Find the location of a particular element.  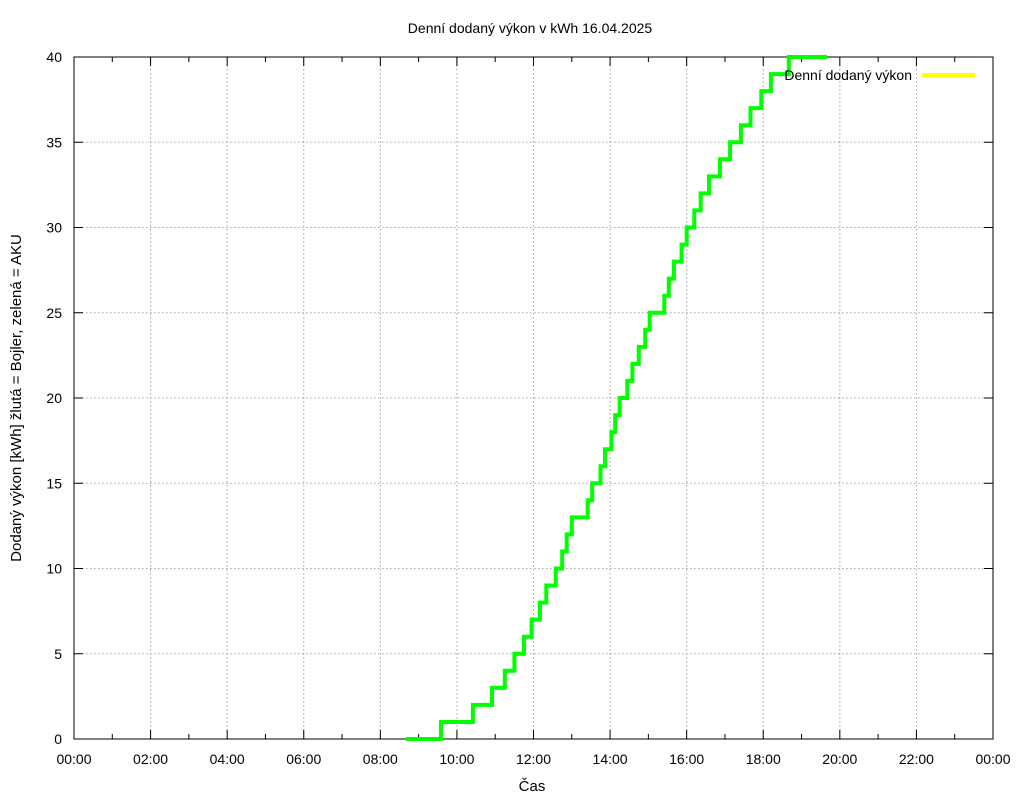

y-tick-label: 10 is located at coordinates (54, 569).